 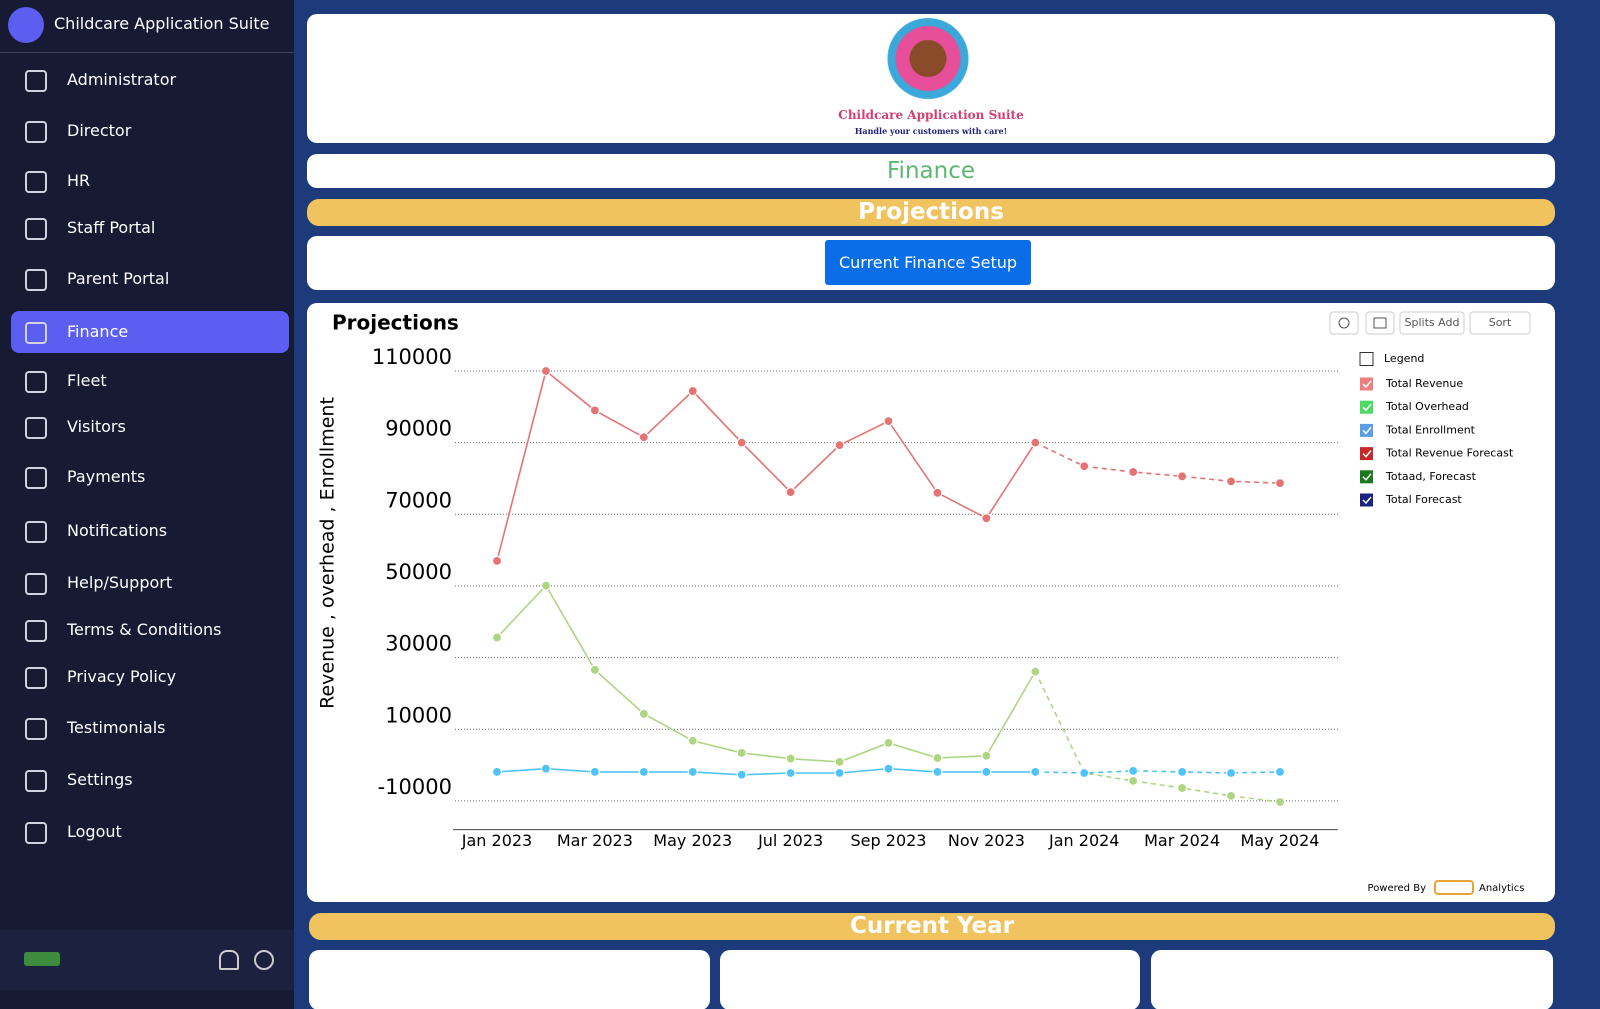 What do you see at coordinates (229, 960) in the screenshot?
I see `bell-icon` at bounding box center [229, 960].